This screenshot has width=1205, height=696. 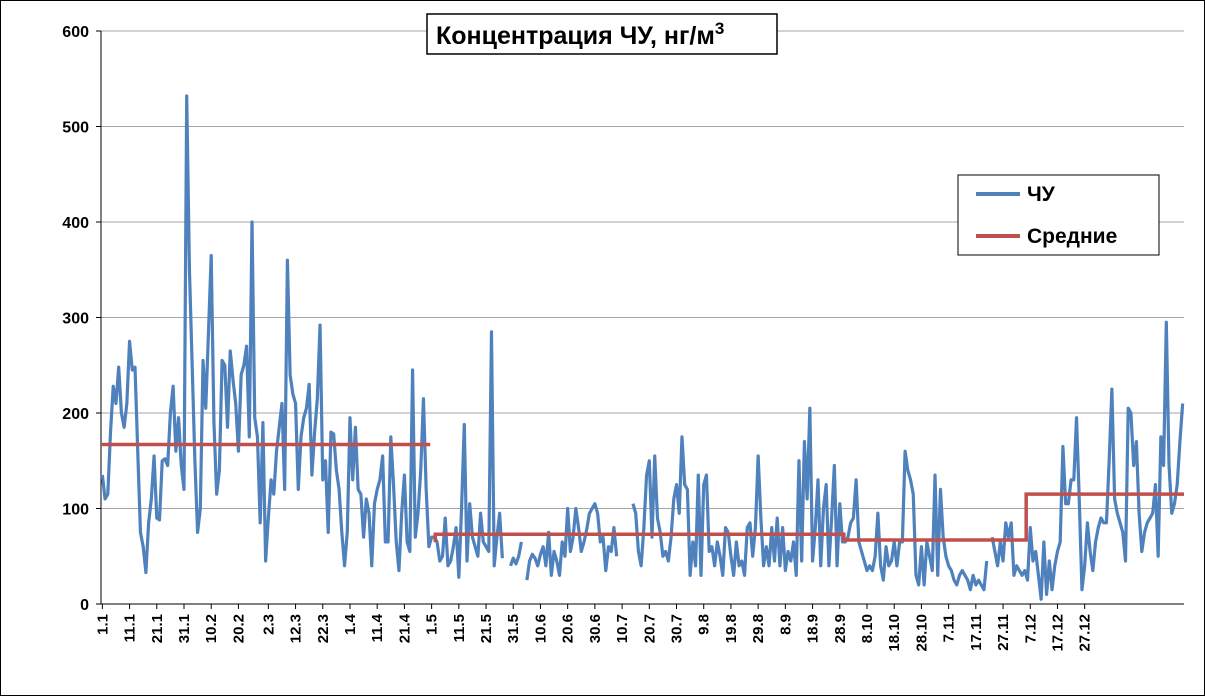 I want to click on x-tick-label: 8.10, so click(x=867, y=628).